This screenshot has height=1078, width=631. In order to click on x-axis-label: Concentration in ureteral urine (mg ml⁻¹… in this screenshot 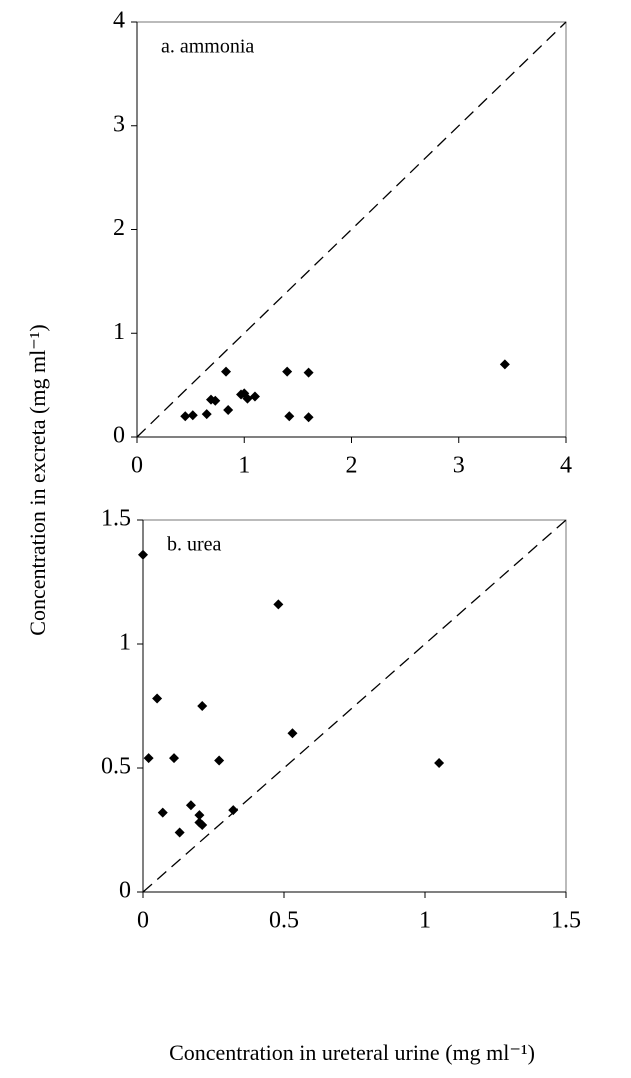, I will do `click(352, 1052)`.